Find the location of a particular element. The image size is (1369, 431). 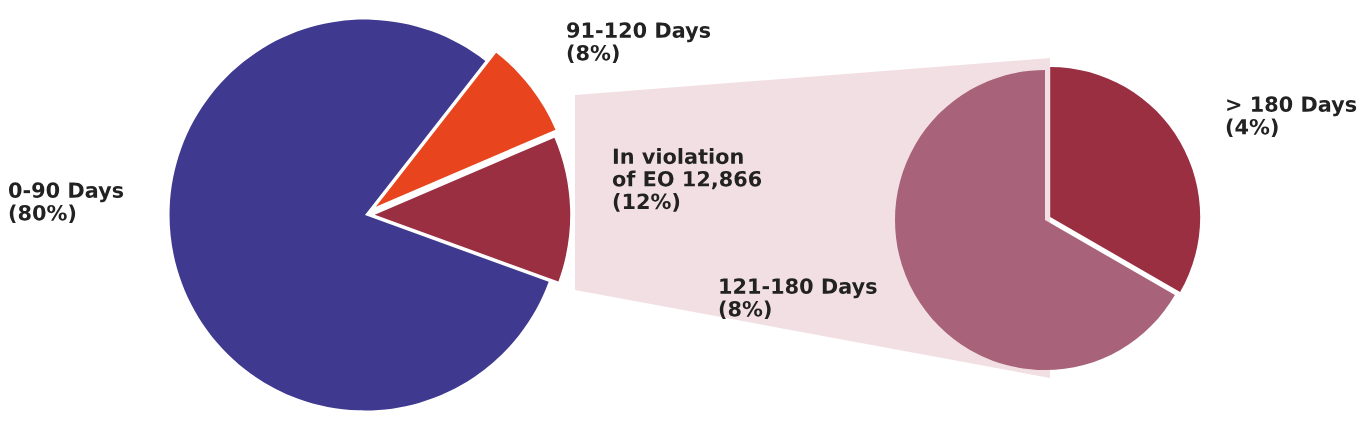

slice-label: > 180 Days is located at coordinates (1292, 106).